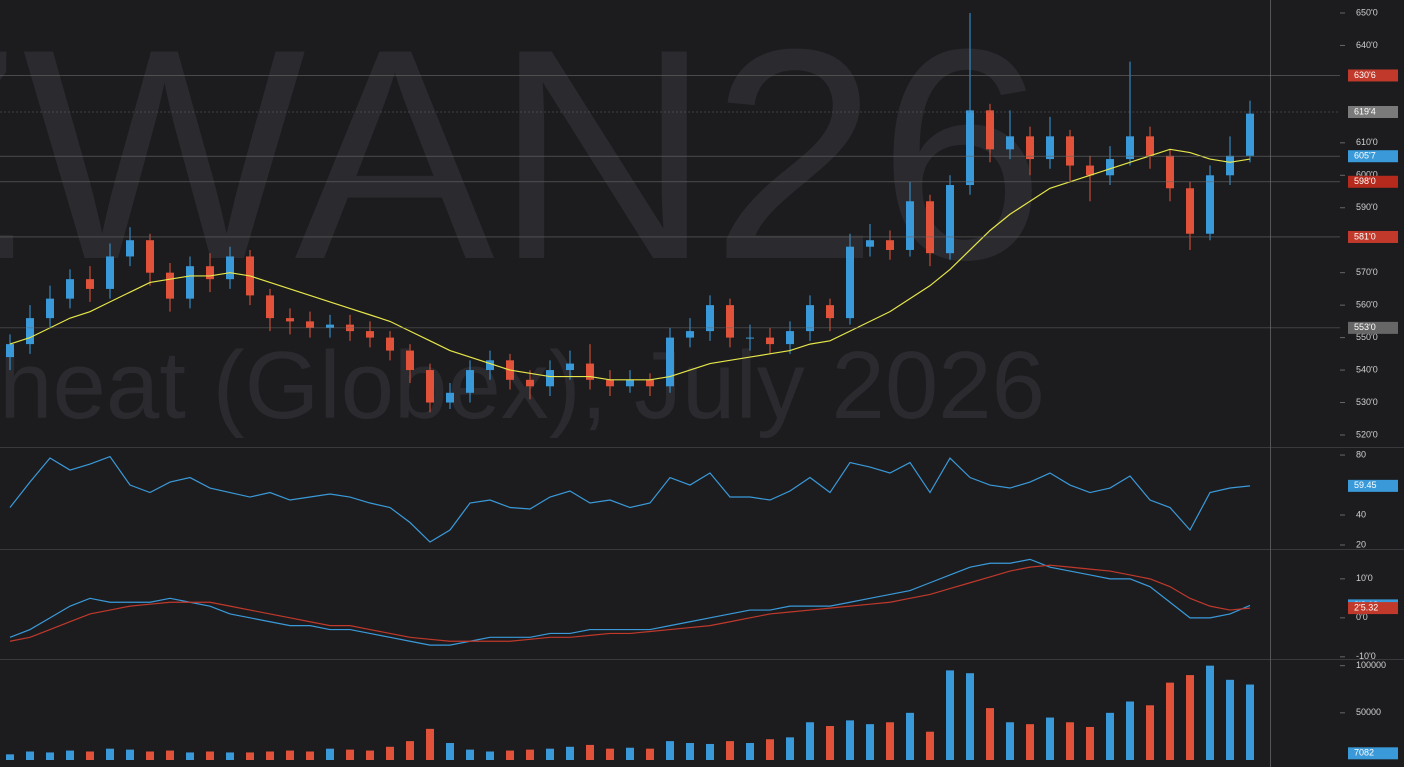 The image size is (1404, 767). Describe the element at coordinates (1368, 712) in the screenshot. I see `y-tick-label: 50000` at that location.